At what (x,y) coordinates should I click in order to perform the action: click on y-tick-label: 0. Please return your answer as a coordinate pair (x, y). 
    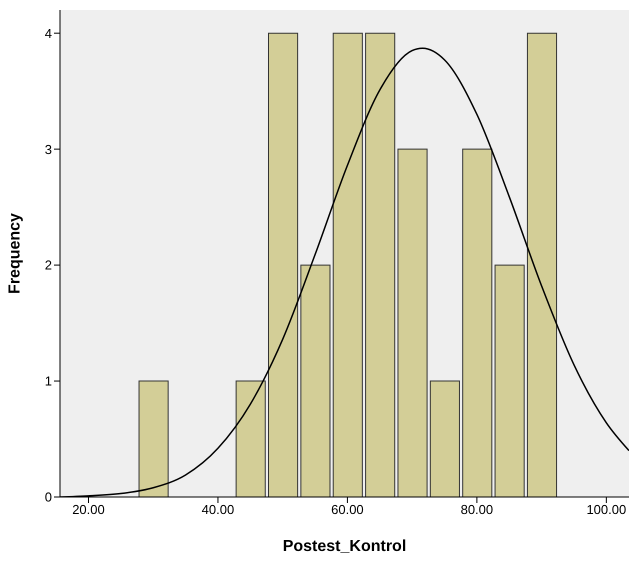
    Looking at the image, I should click on (48, 497).